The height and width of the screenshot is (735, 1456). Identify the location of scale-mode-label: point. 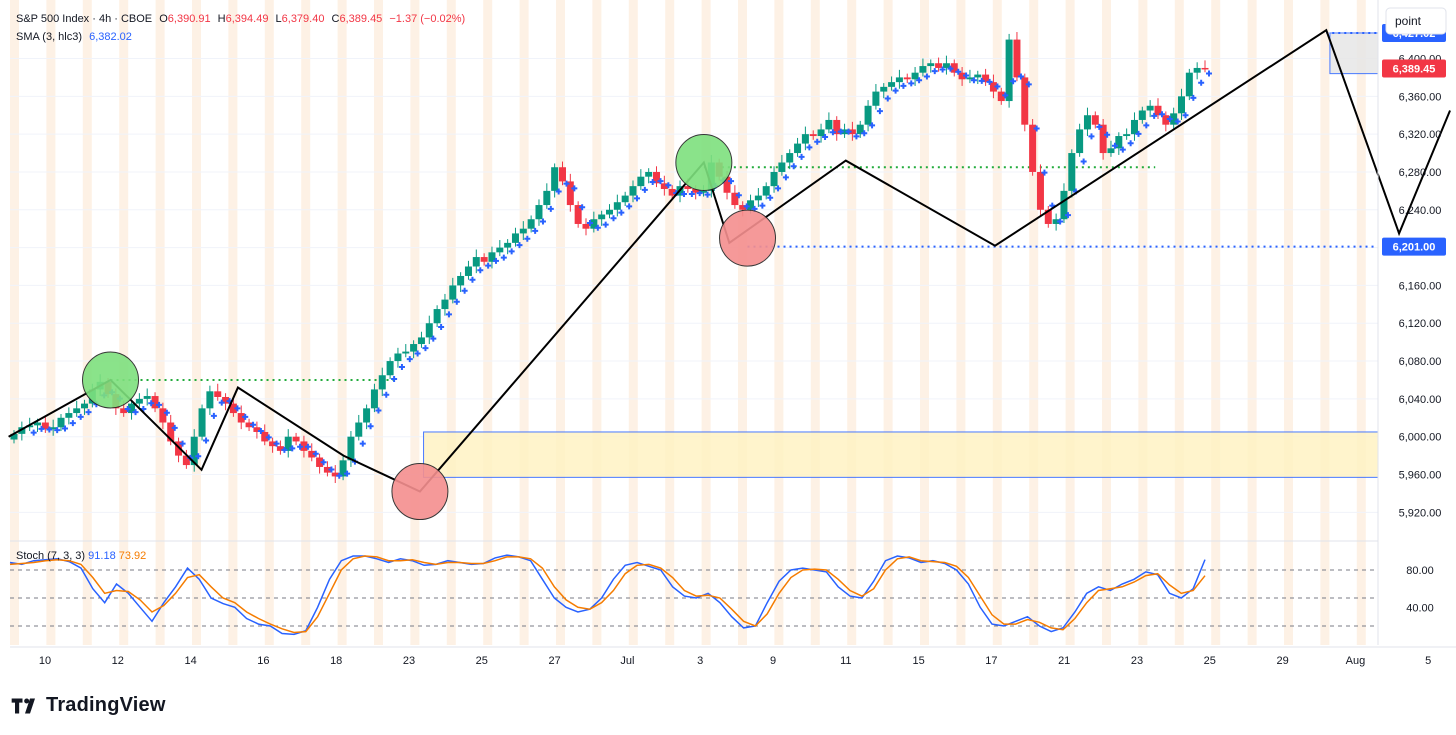
(1408, 21).